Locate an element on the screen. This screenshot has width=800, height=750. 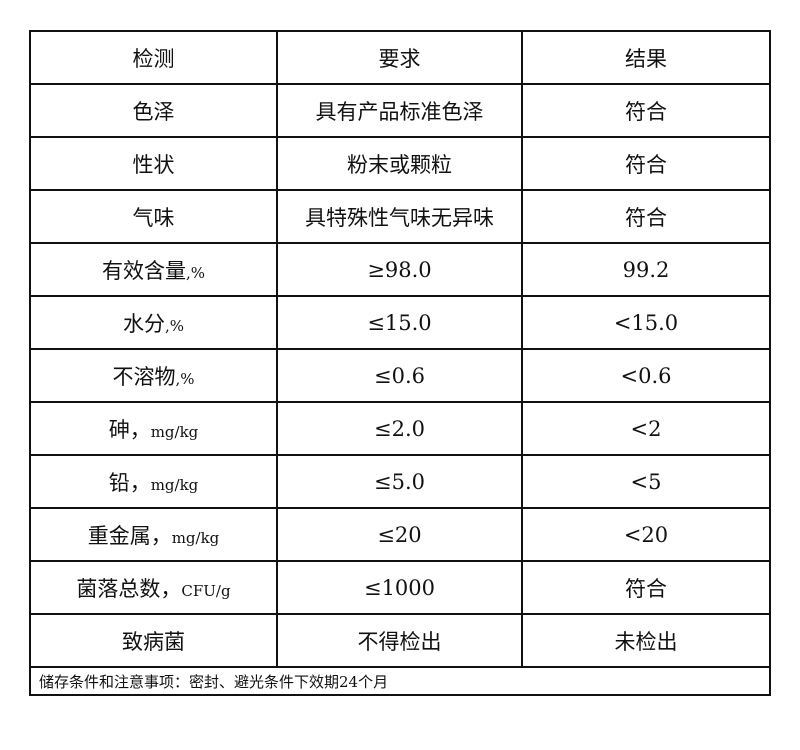
item-name: 色泽 is located at coordinates (153, 111).